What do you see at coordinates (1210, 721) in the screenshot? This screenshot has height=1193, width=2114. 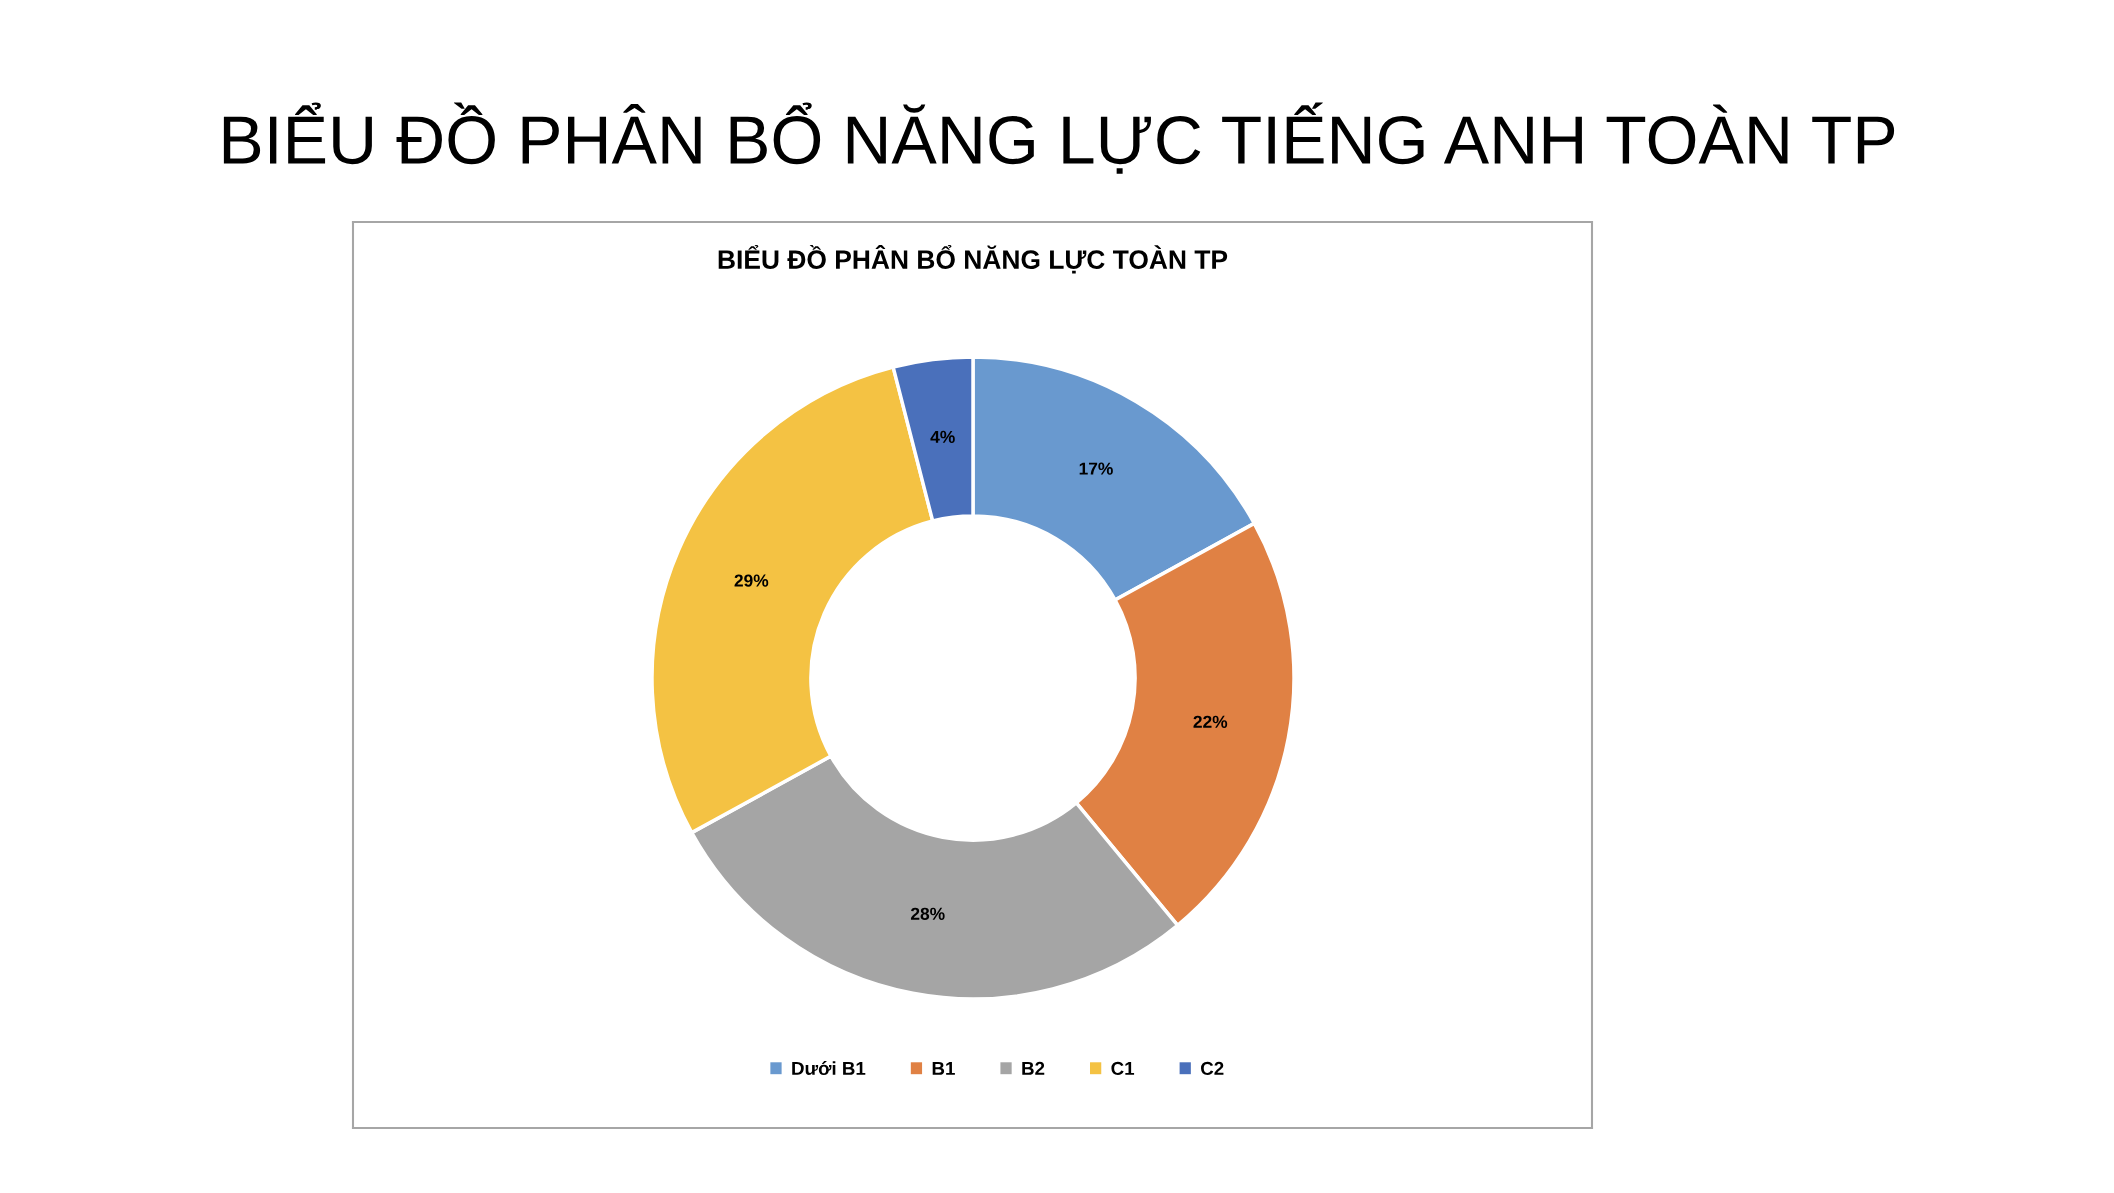 I see `data-label: 22%` at bounding box center [1210, 721].